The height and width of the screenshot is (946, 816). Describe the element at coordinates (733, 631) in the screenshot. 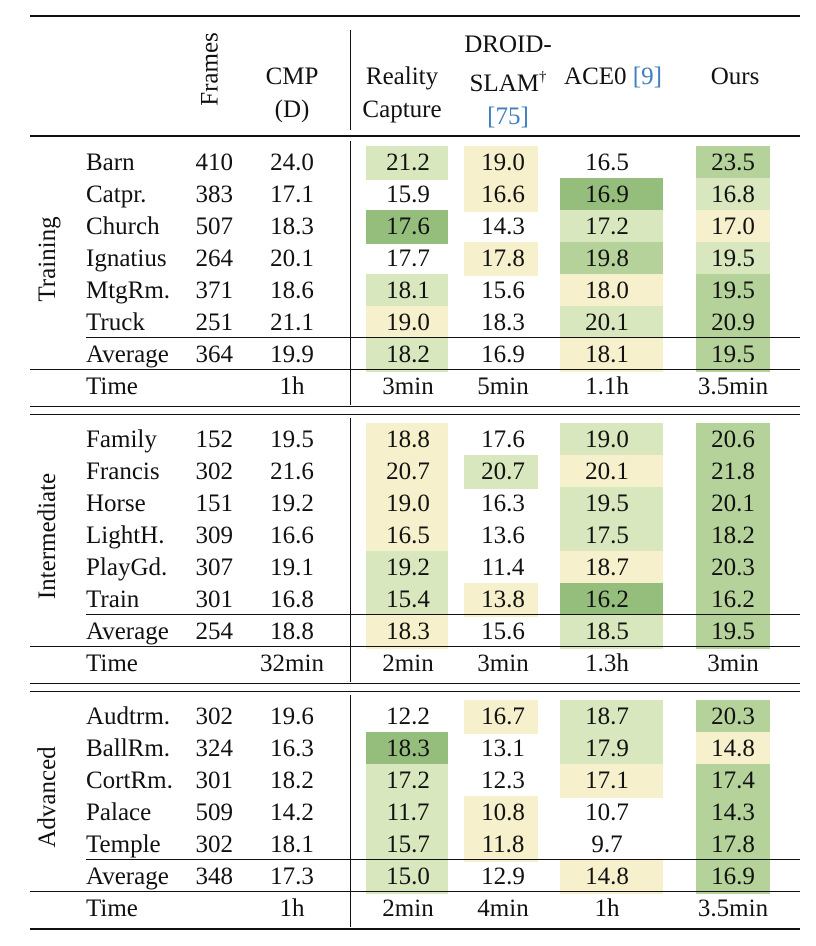

I see `value-cell: 19.5` at that location.